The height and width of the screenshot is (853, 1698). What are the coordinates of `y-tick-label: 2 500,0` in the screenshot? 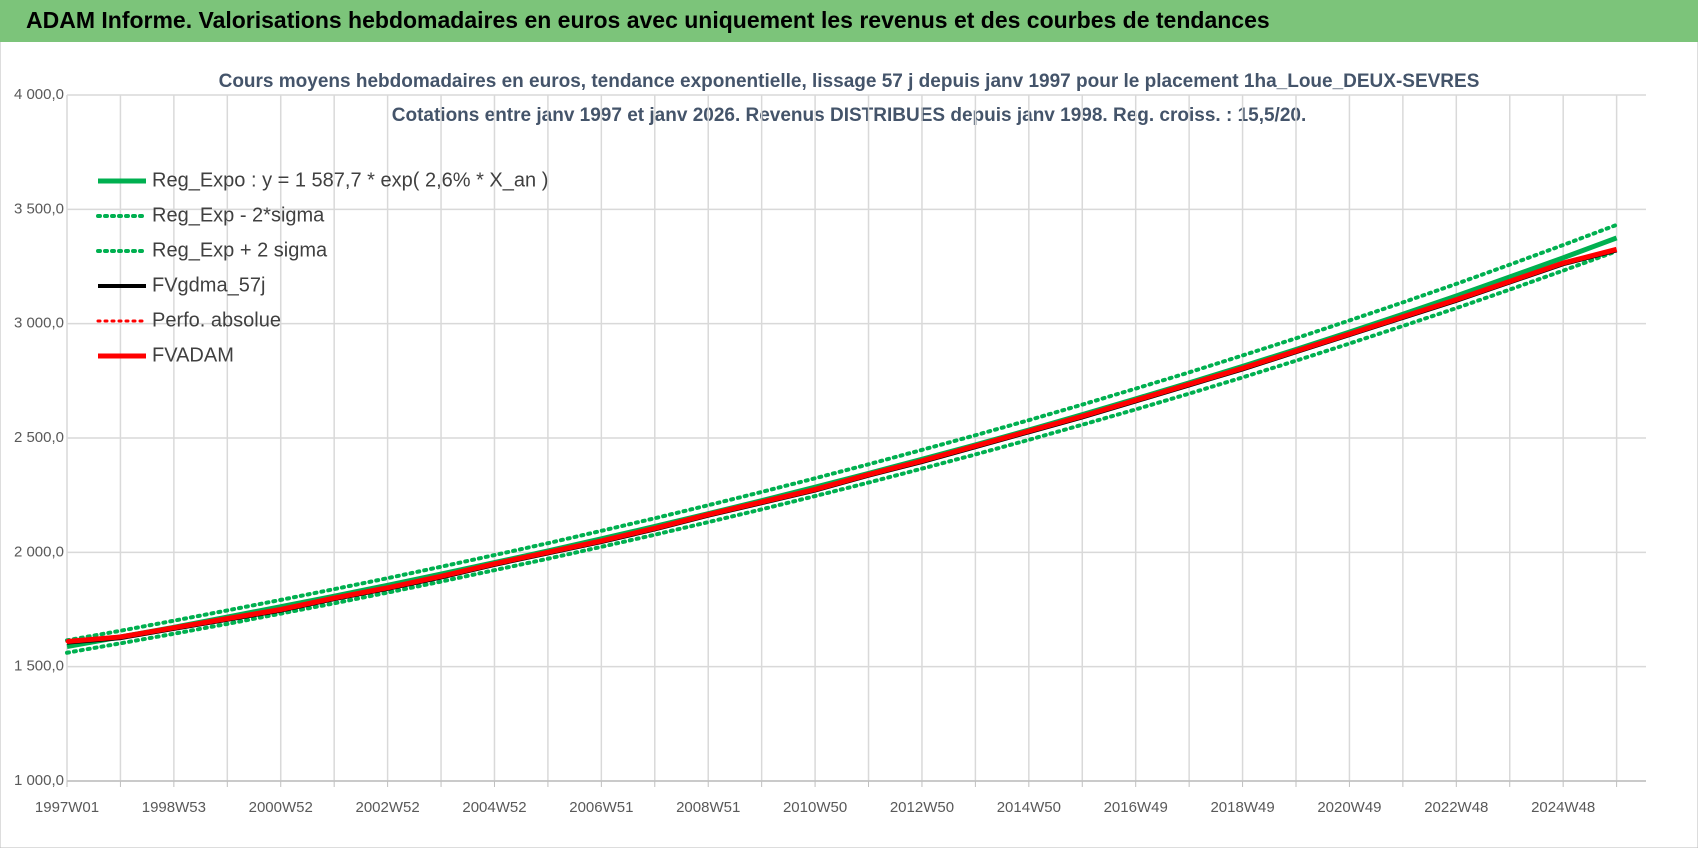 It's located at (39, 437).